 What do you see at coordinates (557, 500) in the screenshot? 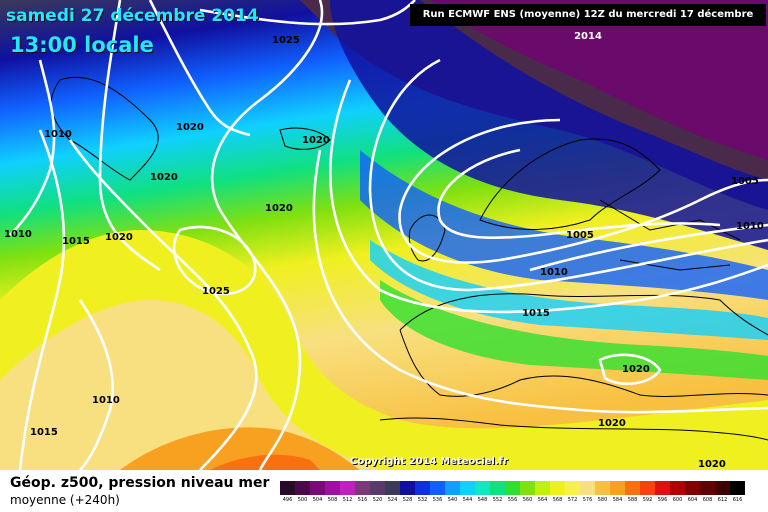
I see `legend-value: 568` at bounding box center [557, 500].